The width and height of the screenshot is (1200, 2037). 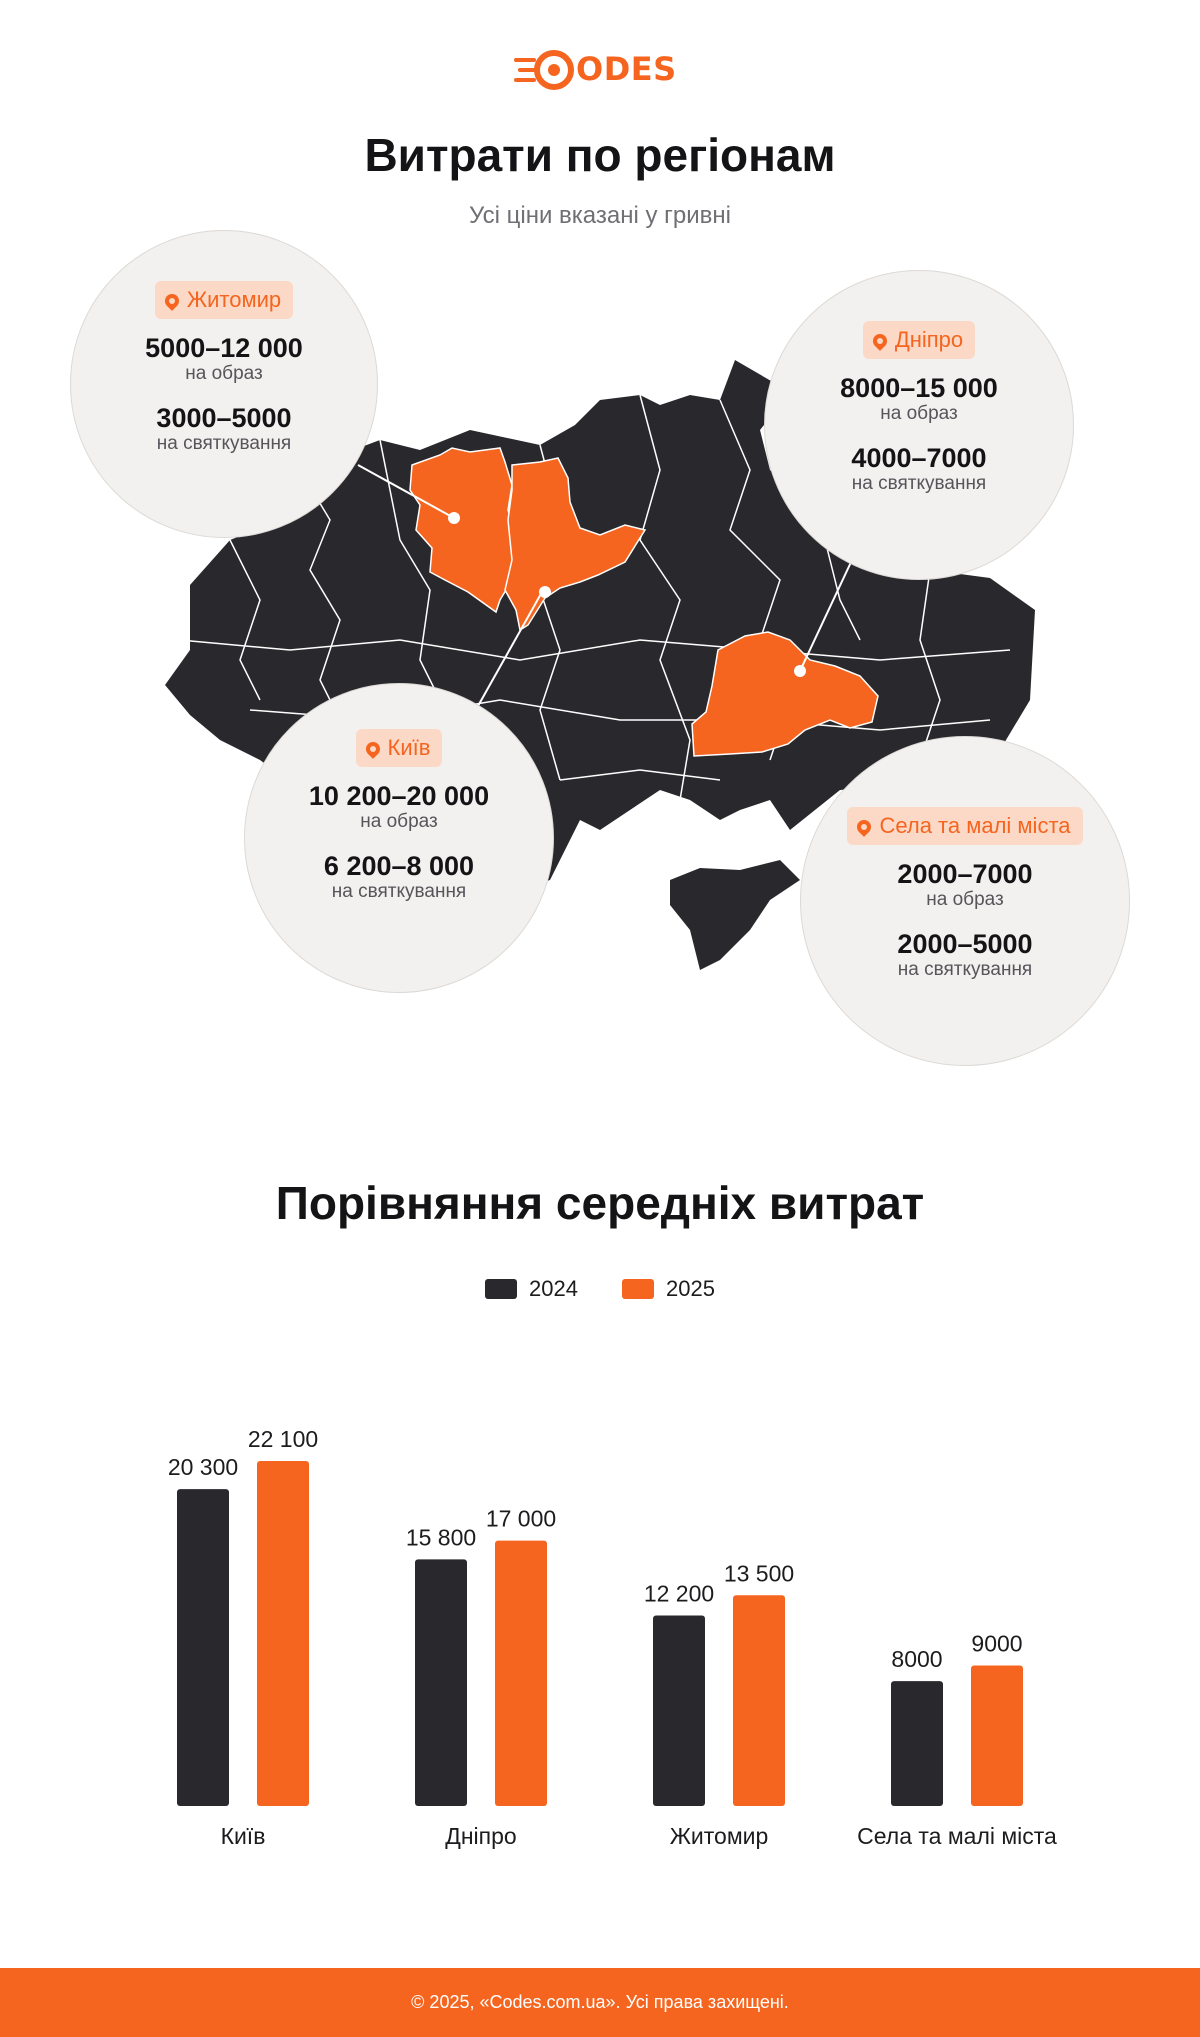 I want to click on region-tag: Дніпро, so click(x=919, y=340).